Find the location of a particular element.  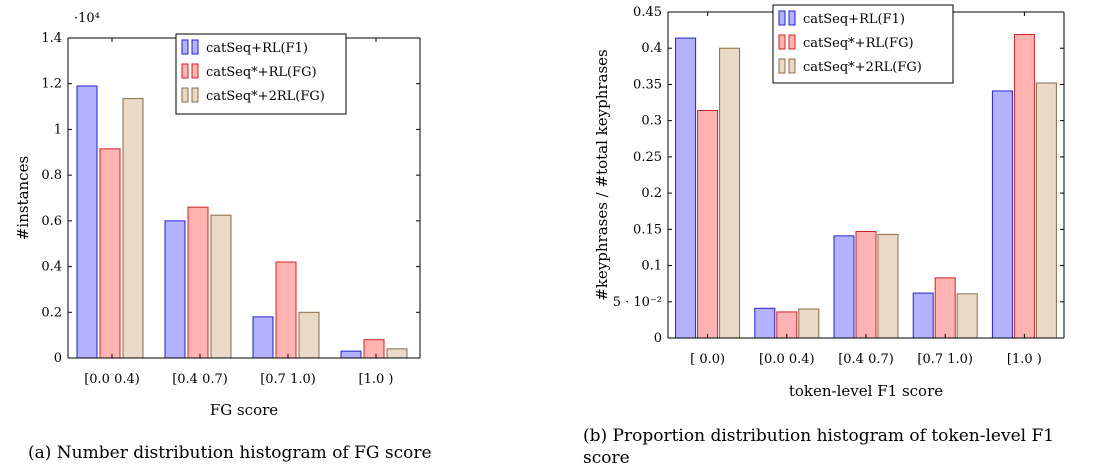

y-tick-label: 5 · 10⁻² is located at coordinates (637, 302).